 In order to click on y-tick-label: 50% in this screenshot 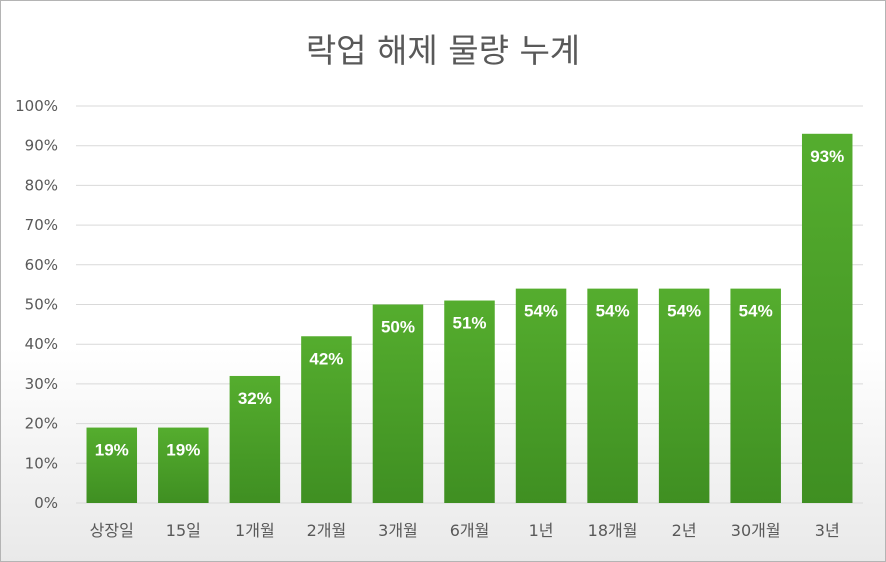, I will do `click(41, 305)`.